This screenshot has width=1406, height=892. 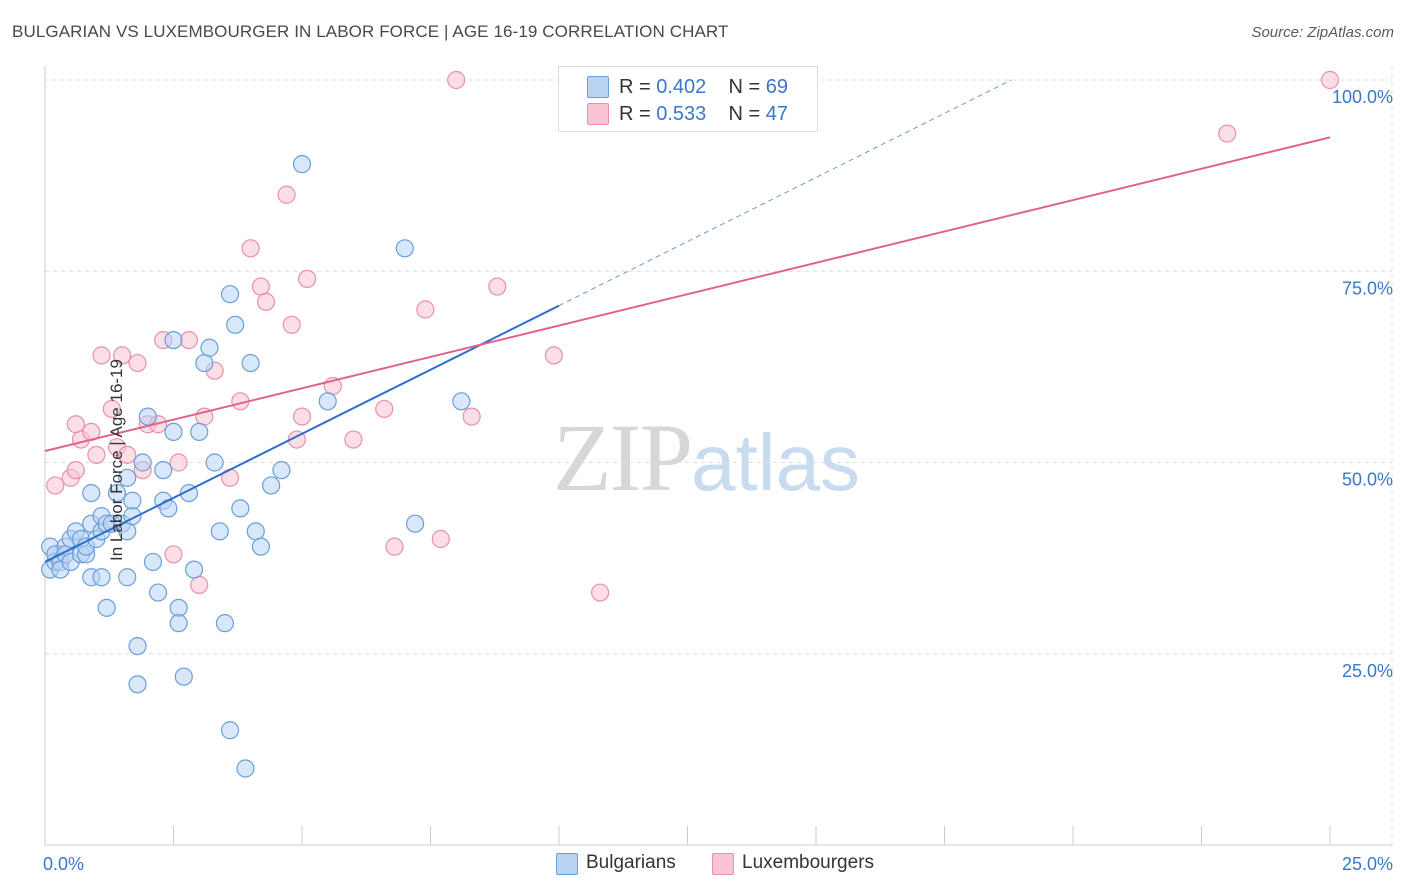 I want to click on watermark-zip: ZIP, so click(x=623, y=457).